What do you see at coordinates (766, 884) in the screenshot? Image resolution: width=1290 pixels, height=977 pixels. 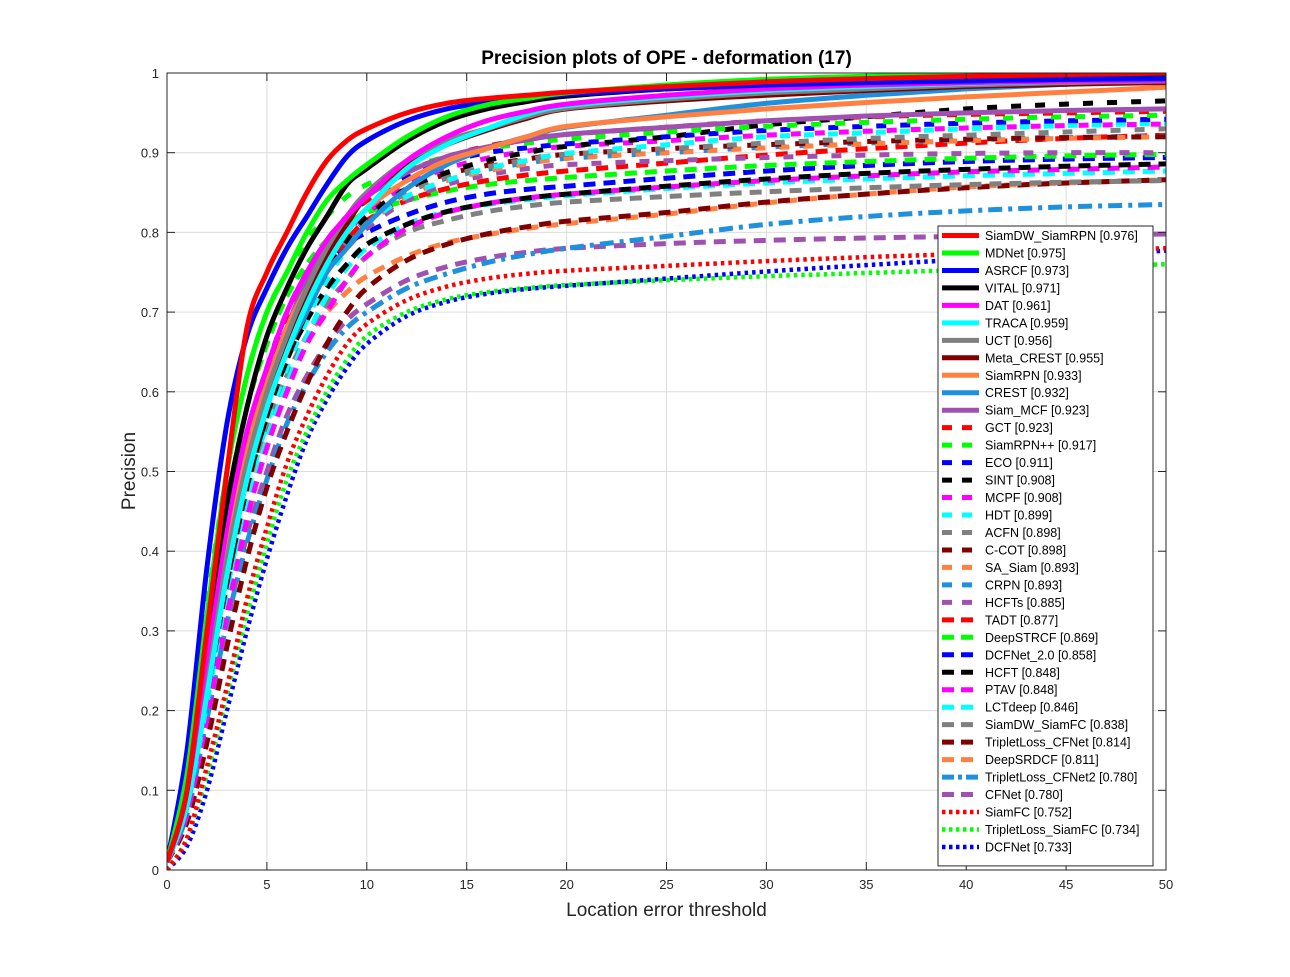 I see `x-tick-label: 30` at bounding box center [766, 884].